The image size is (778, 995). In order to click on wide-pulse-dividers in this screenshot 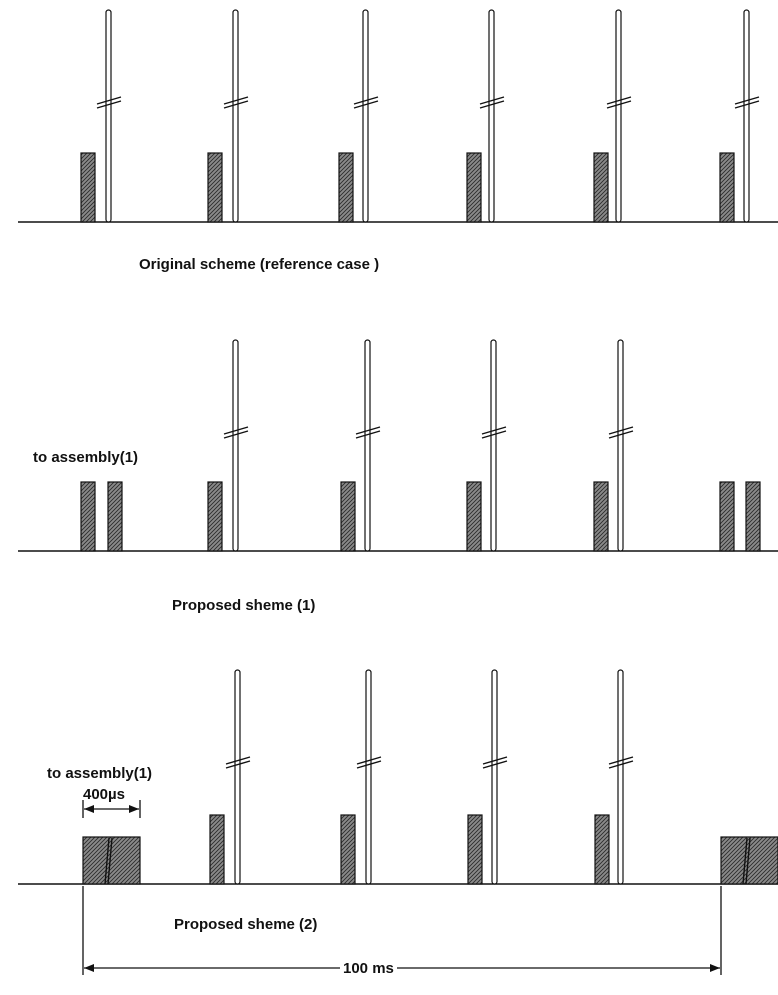, I will do `click(427, 861)`.